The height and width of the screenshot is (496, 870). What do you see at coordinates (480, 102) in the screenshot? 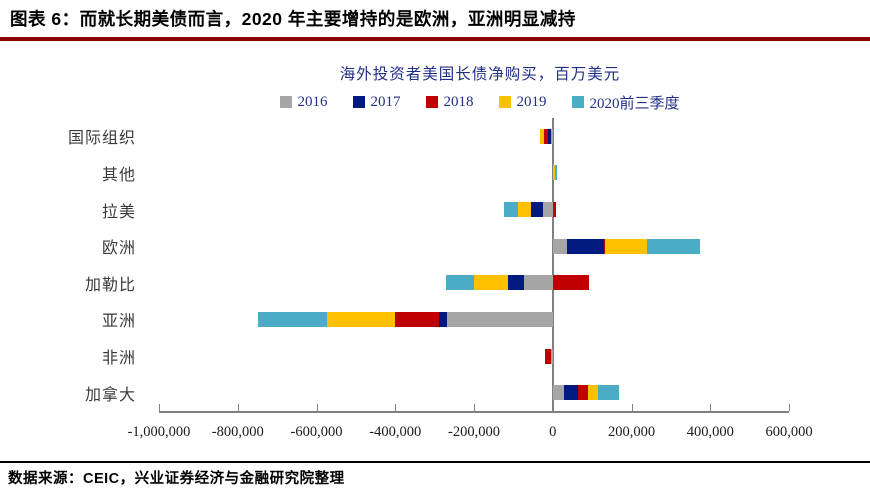
I see `chart-legend: 2016 2017 2018 2019 2020前三季度` at bounding box center [480, 102].